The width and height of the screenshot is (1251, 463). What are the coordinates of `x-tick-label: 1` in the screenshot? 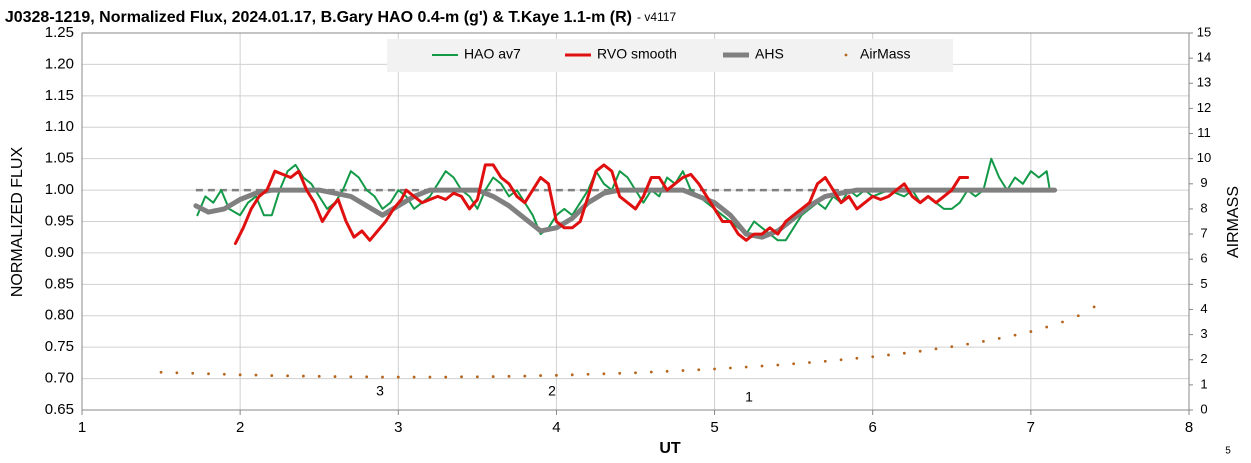 It's located at (82, 427).